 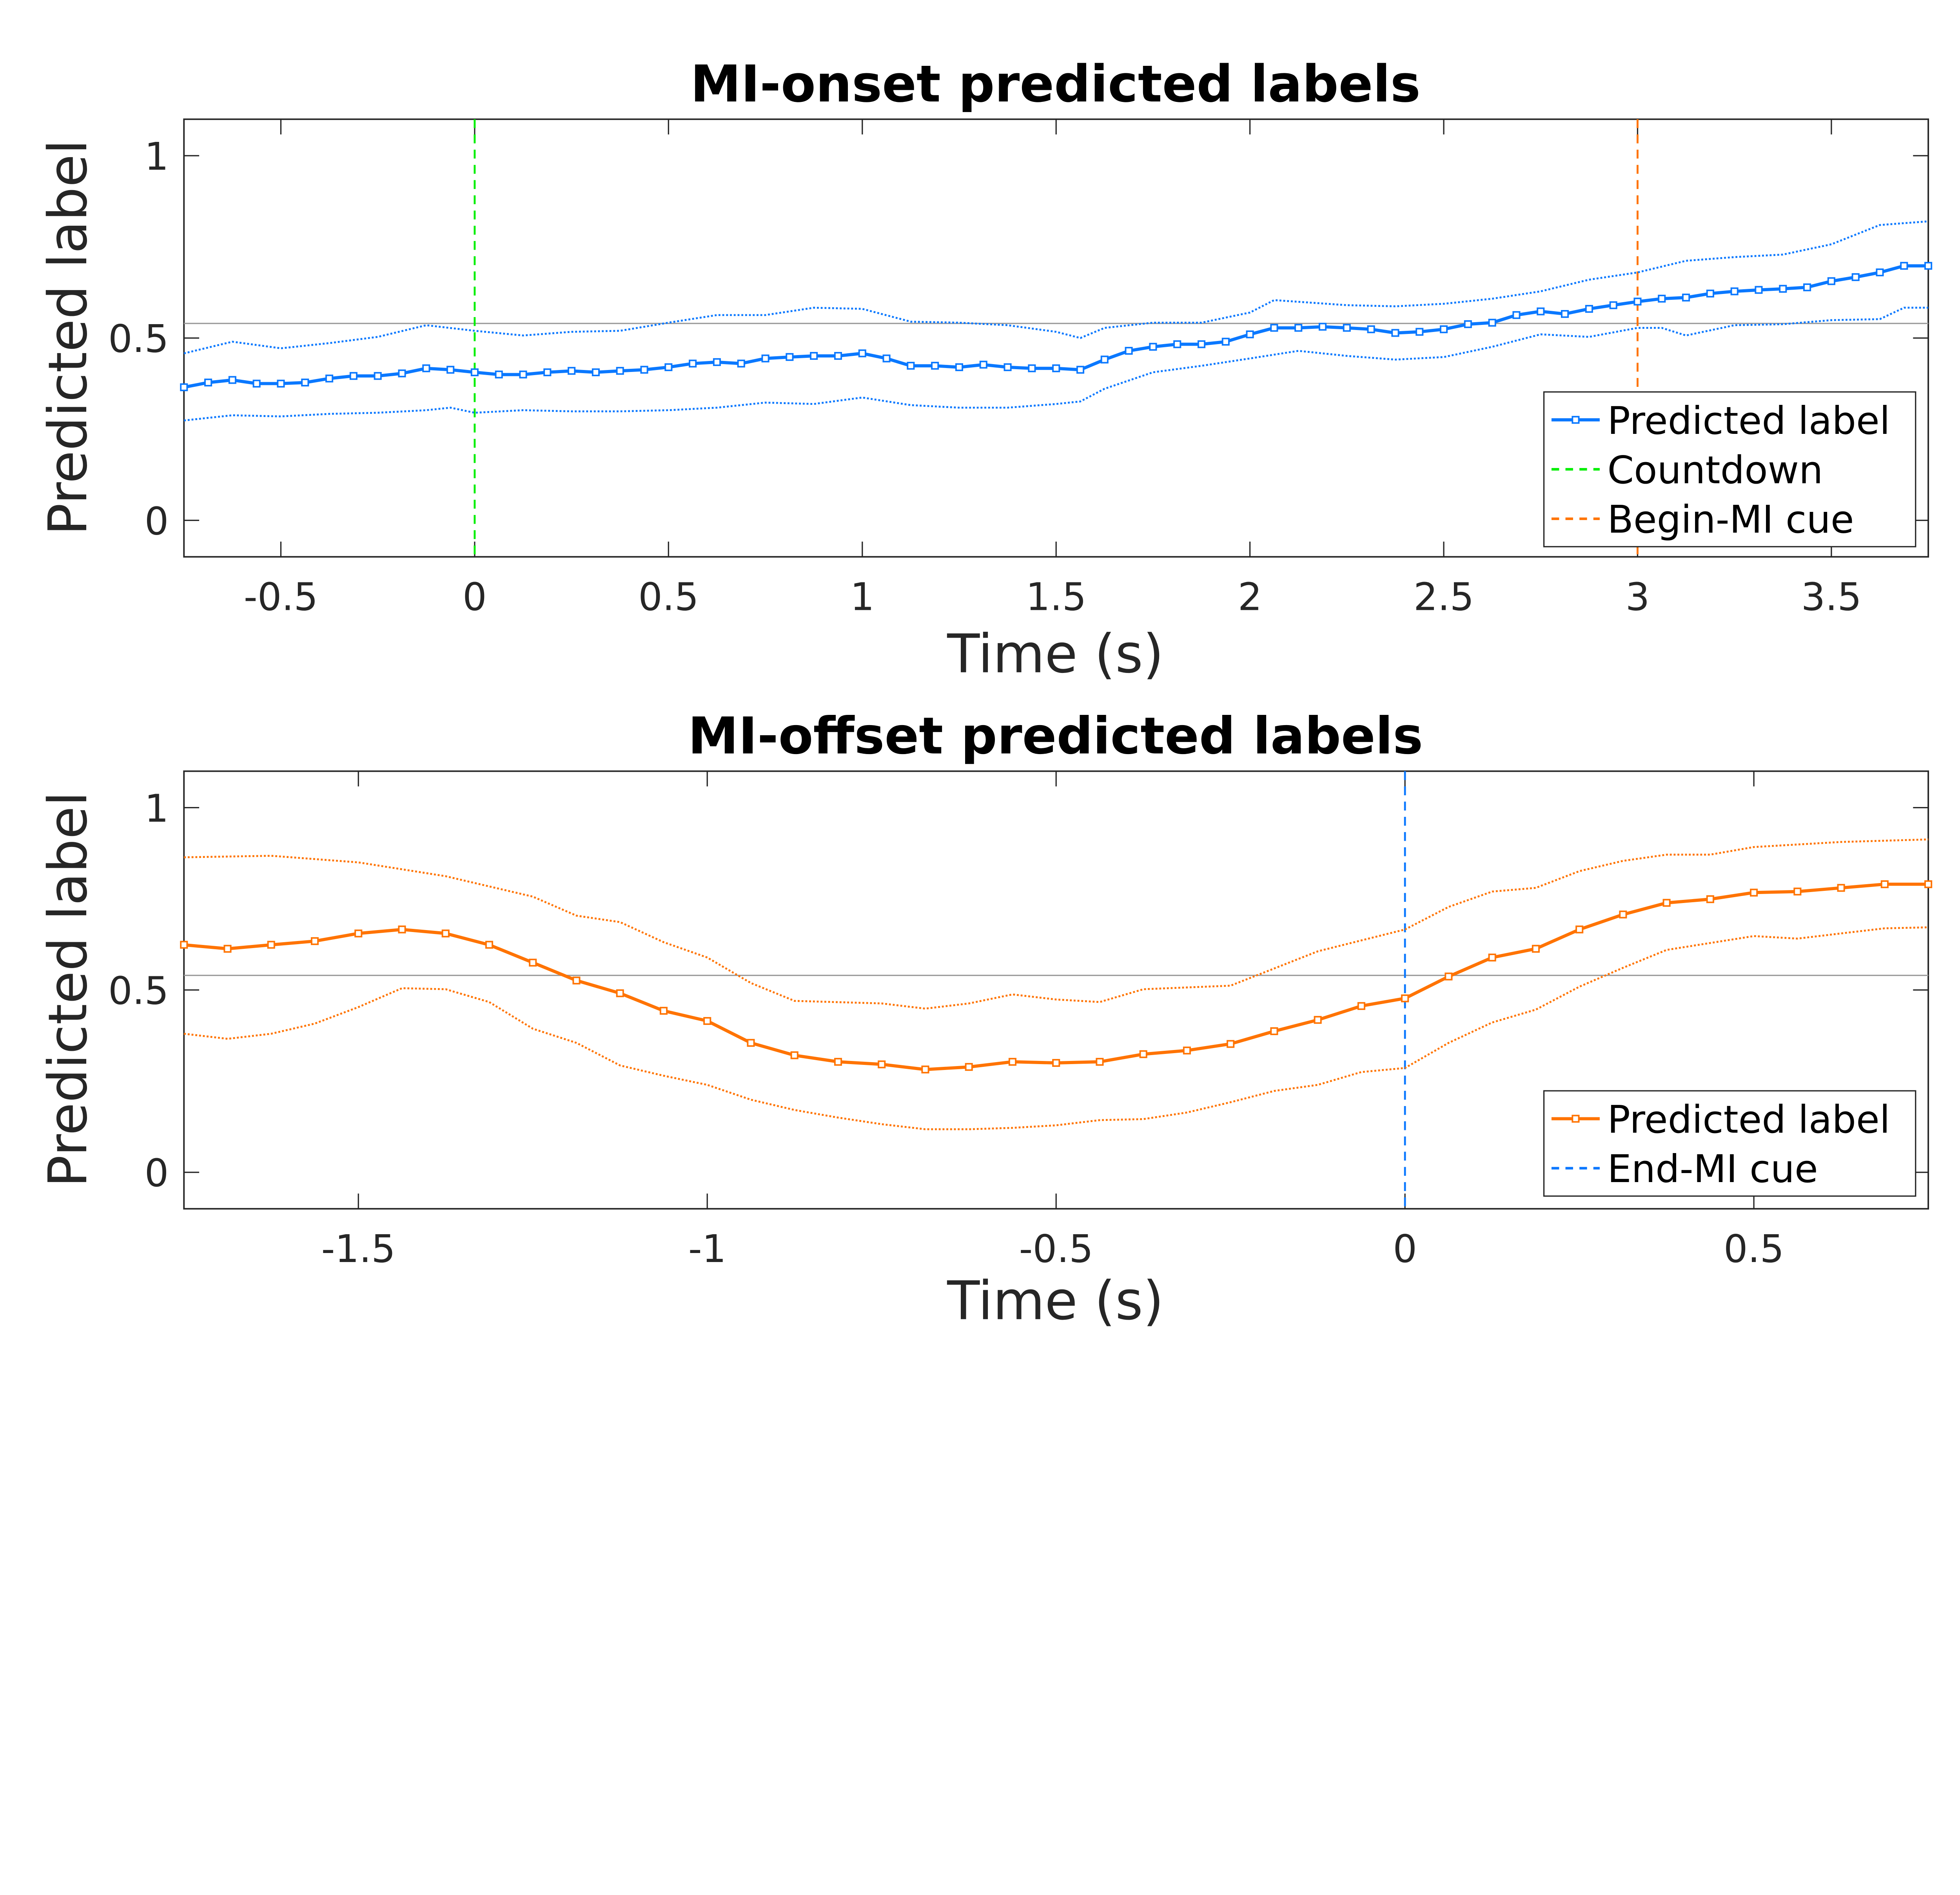 What do you see at coordinates (138, 990) in the screenshot?
I see `offset-y-tick-label: 0.5` at bounding box center [138, 990].